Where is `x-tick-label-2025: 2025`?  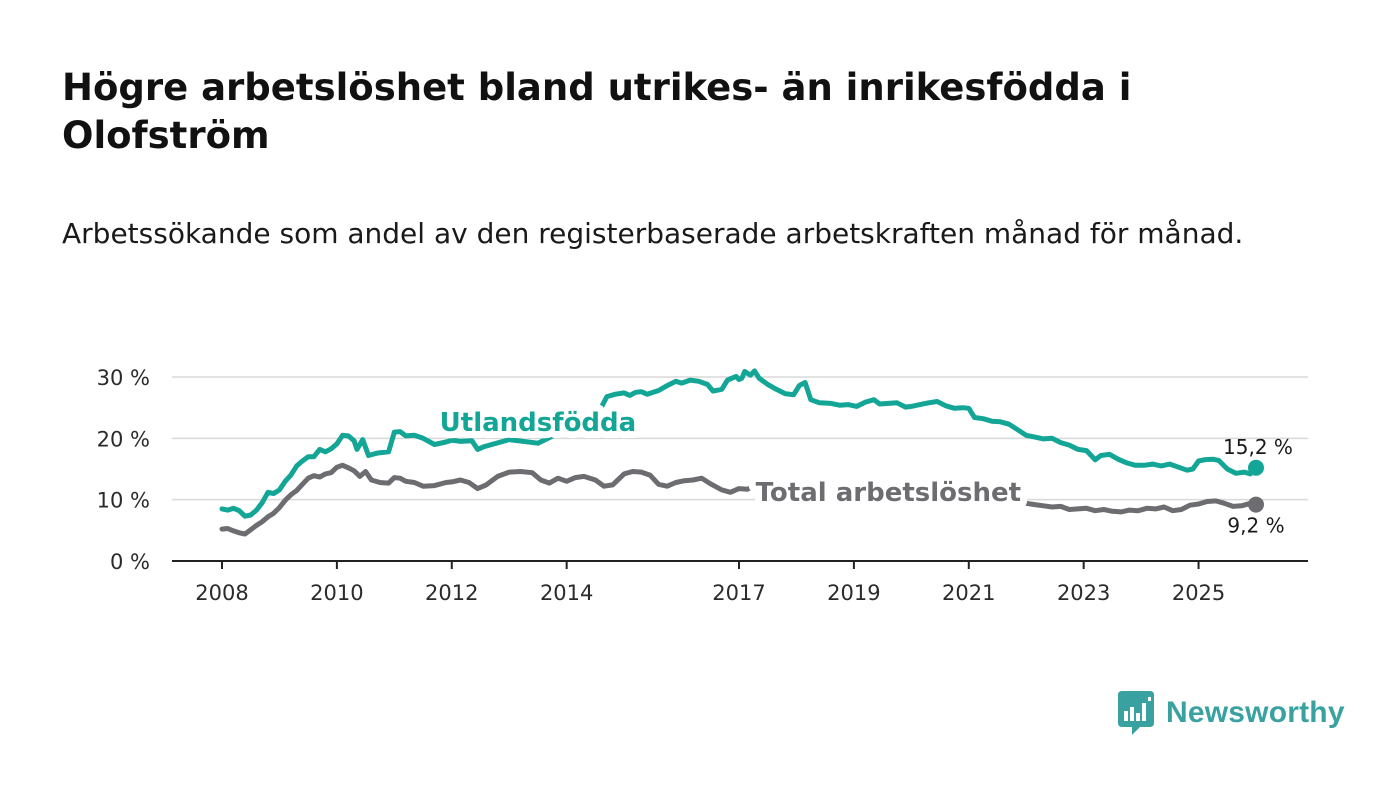
x-tick-label-2025: 2025 is located at coordinates (1198, 593).